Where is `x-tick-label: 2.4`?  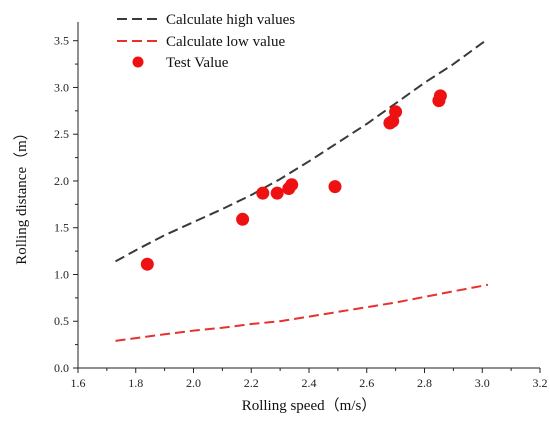
x-tick-label: 2.4 is located at coordinates (309, 383).